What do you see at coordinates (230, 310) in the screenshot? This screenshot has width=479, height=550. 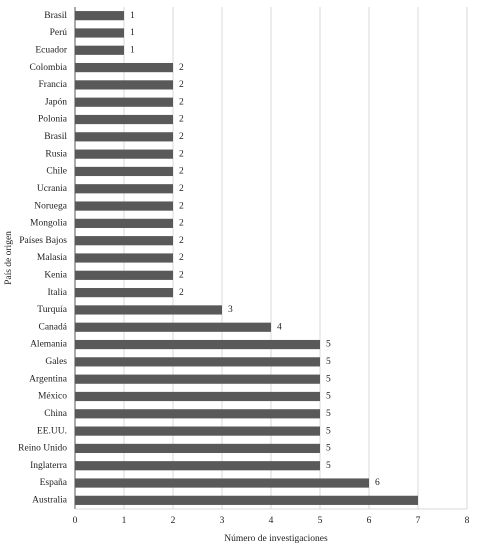 I see `data-label: 3` at bounding box center [230, 310].